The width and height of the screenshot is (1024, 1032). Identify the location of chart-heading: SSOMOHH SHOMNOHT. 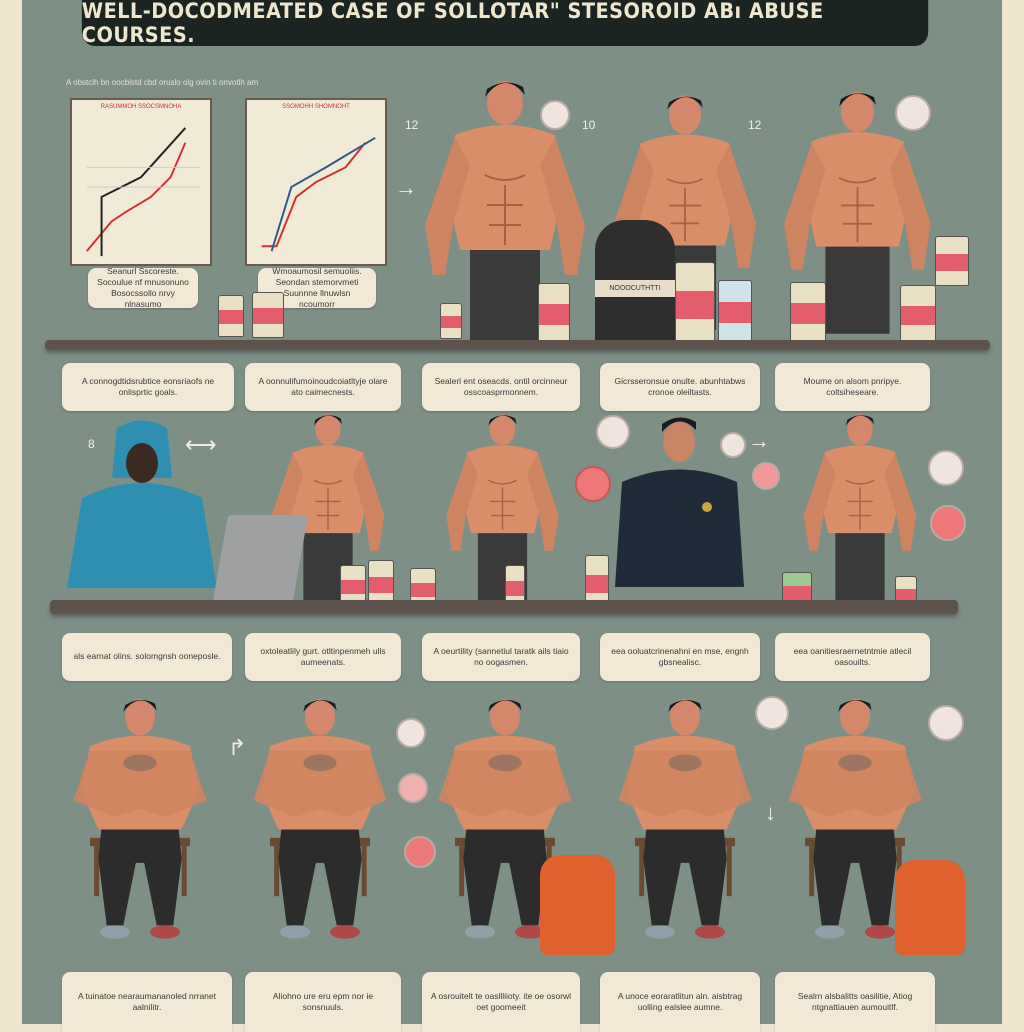
(316, 107).